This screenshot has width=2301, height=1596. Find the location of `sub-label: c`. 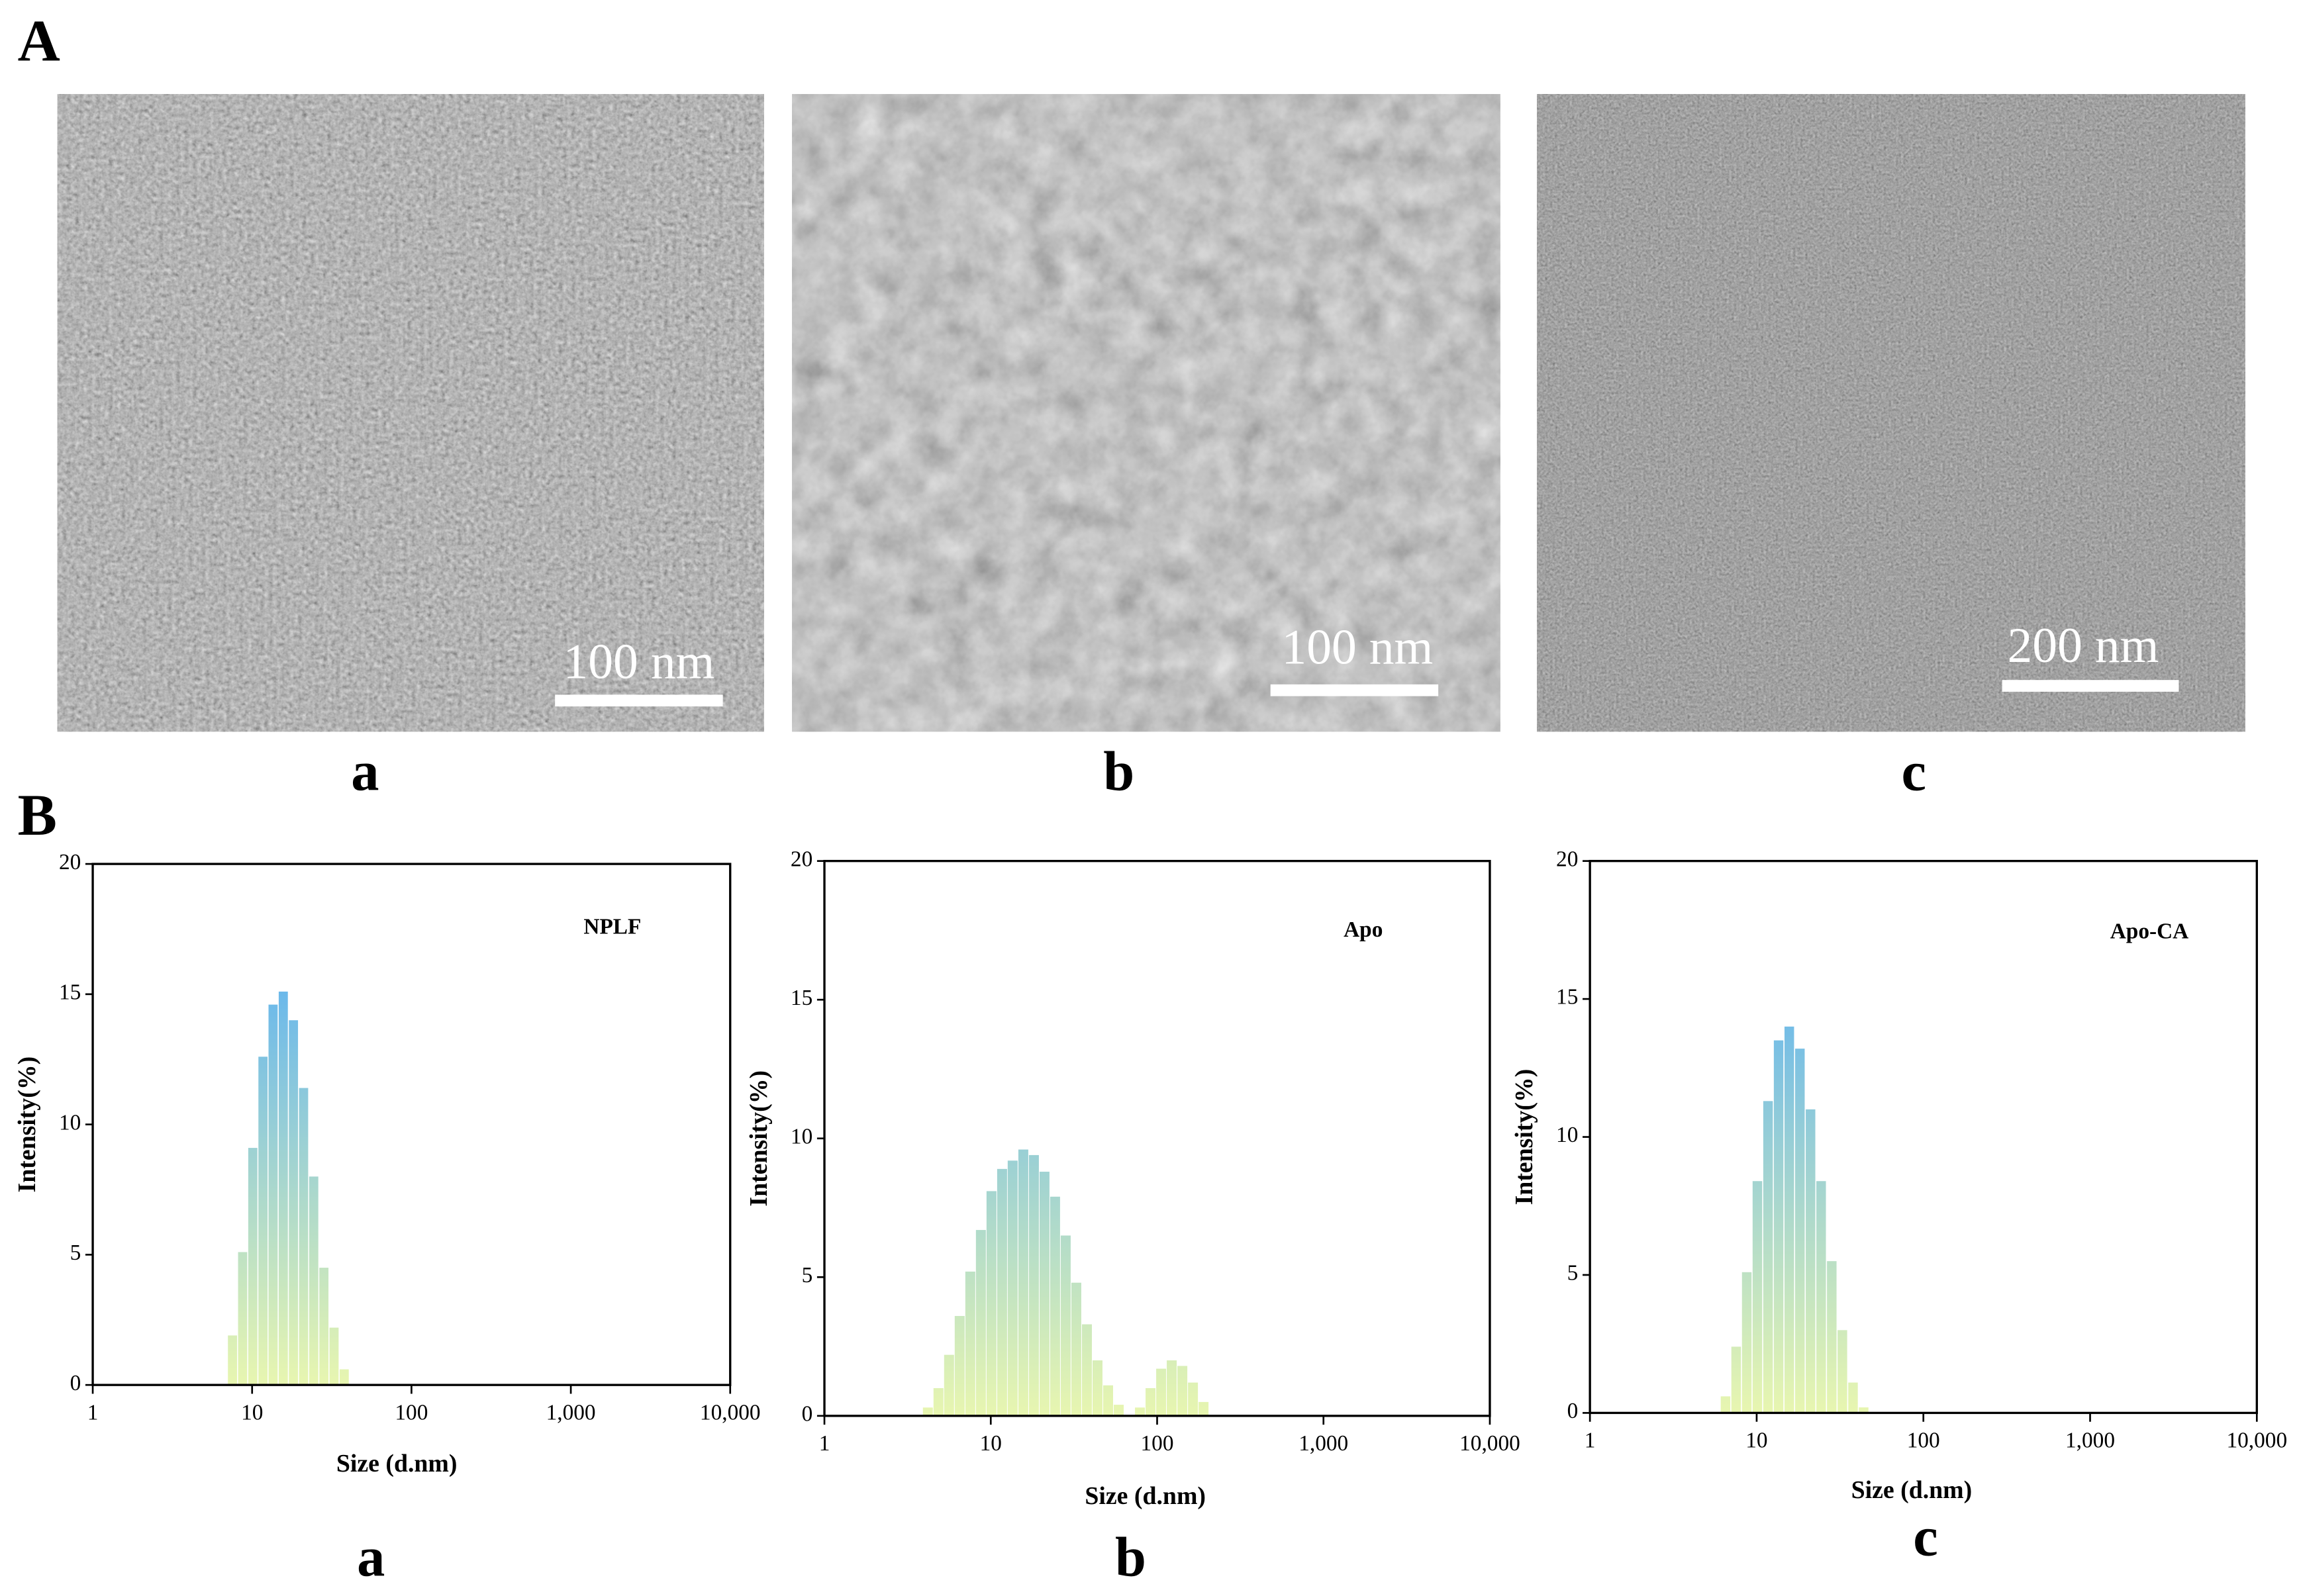

sub-label: c is located at coordinates (1914, 772).